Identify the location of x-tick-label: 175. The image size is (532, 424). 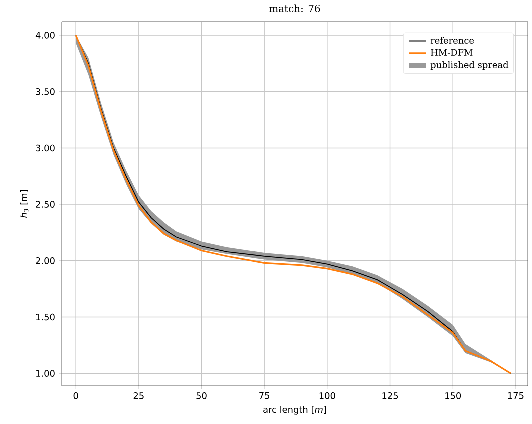
(516, 396).